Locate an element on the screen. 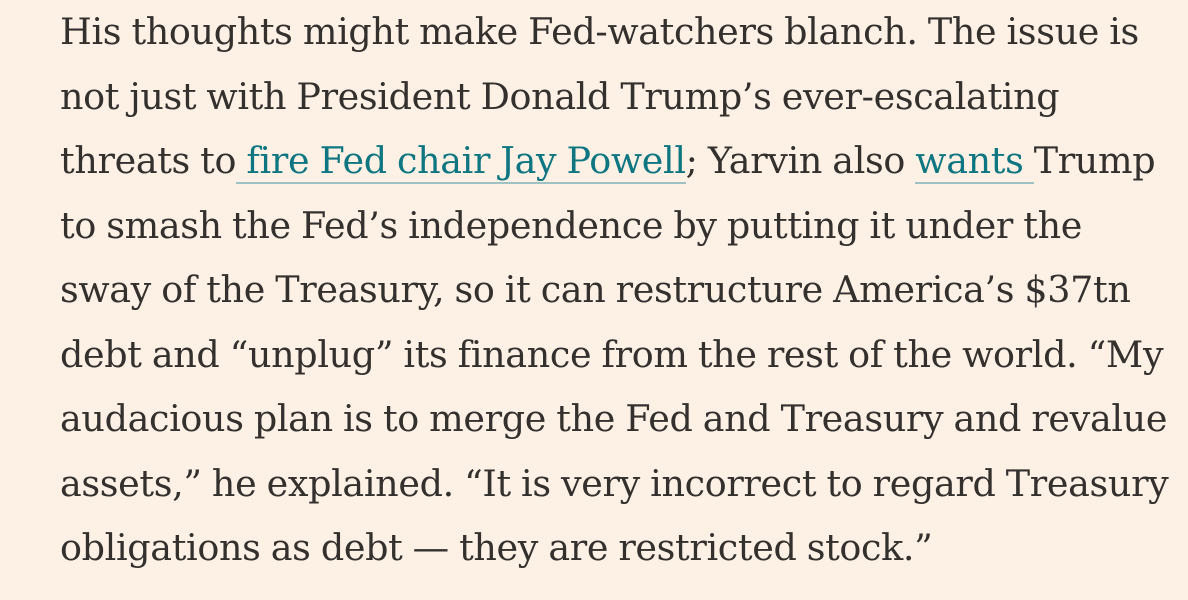  line-3-text-before-link: threats to is located at coordinates (148, 160).